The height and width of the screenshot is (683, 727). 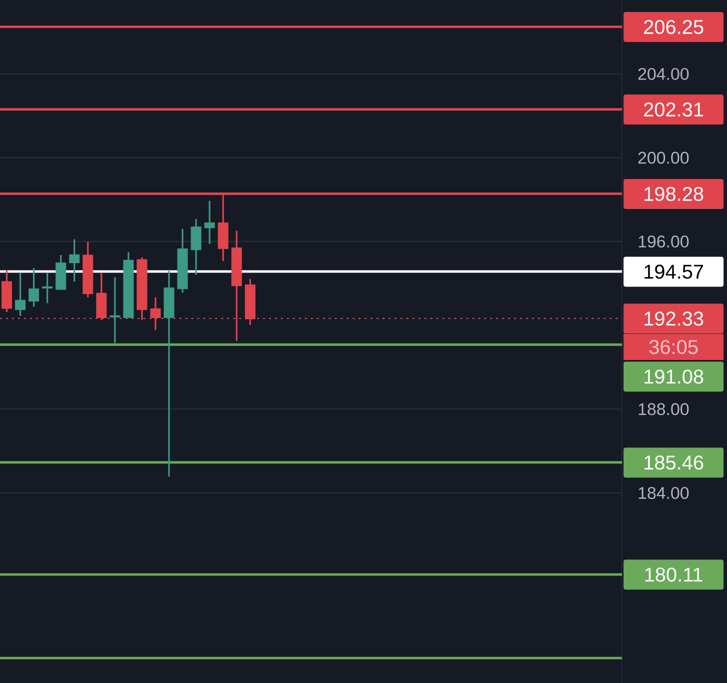 I want to click on ref-line-label: 192.33, so click(x=674, y=319).